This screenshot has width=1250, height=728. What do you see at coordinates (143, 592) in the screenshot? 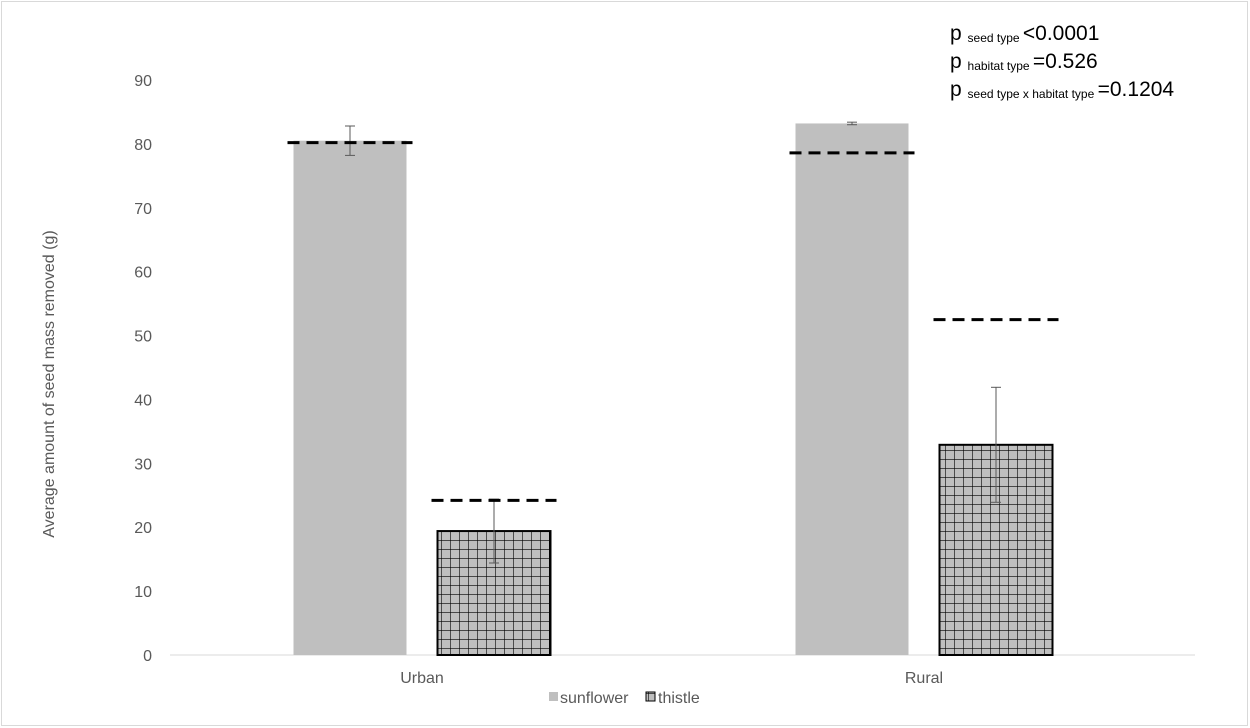
I see `y-tick-label: 10` at bounding box center [143, 592].